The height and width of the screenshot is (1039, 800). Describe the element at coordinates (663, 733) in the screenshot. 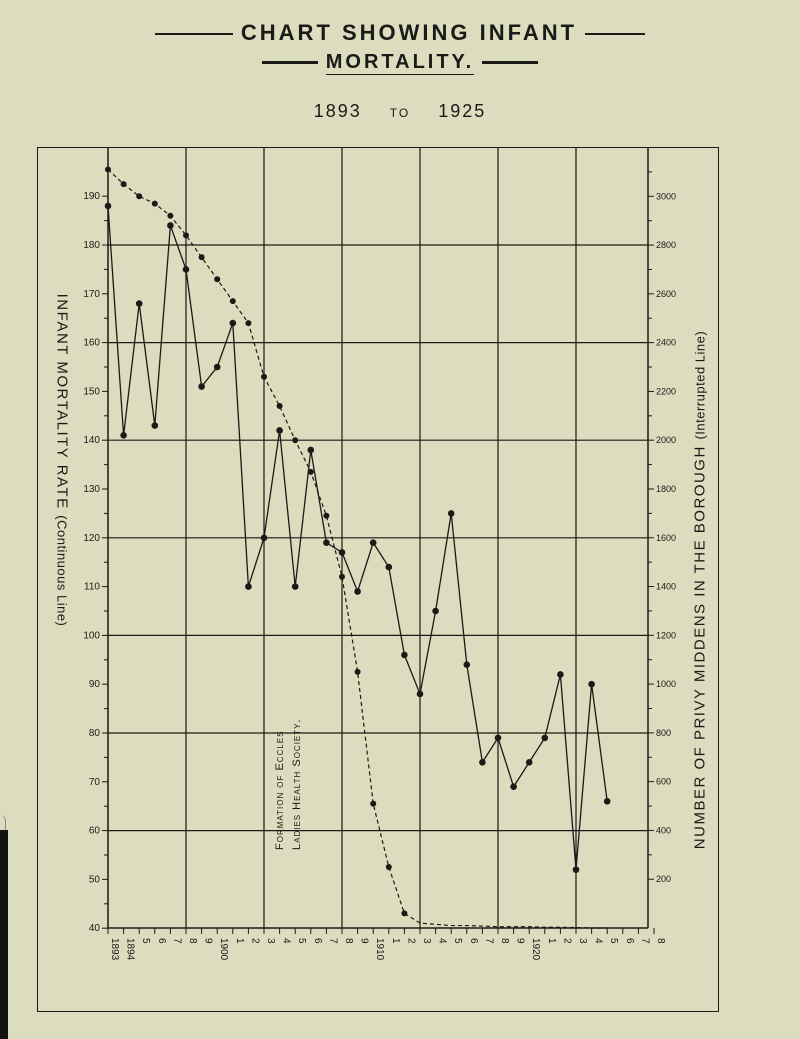

I see `svg-text: 800` at that location.